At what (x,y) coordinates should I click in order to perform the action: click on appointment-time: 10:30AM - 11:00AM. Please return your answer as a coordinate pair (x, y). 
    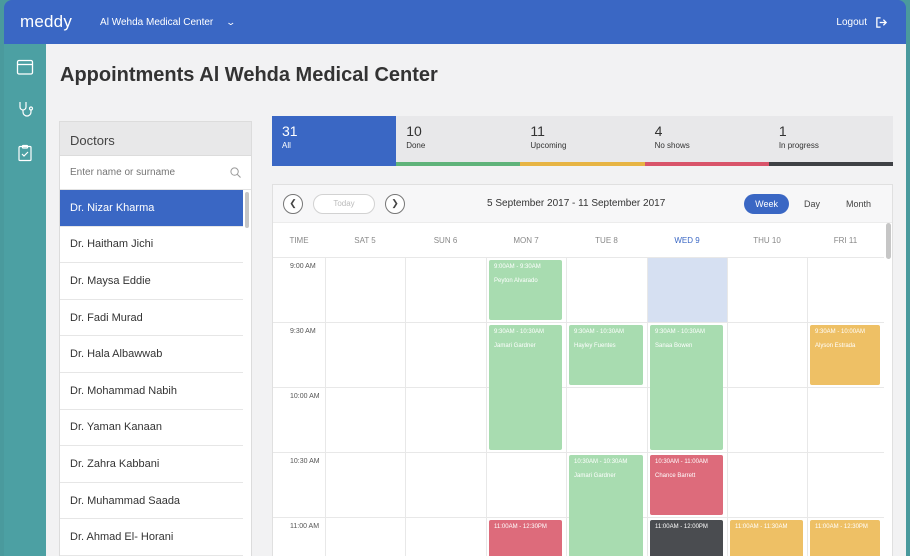
    Looking at the image, I should click on (681, 462).